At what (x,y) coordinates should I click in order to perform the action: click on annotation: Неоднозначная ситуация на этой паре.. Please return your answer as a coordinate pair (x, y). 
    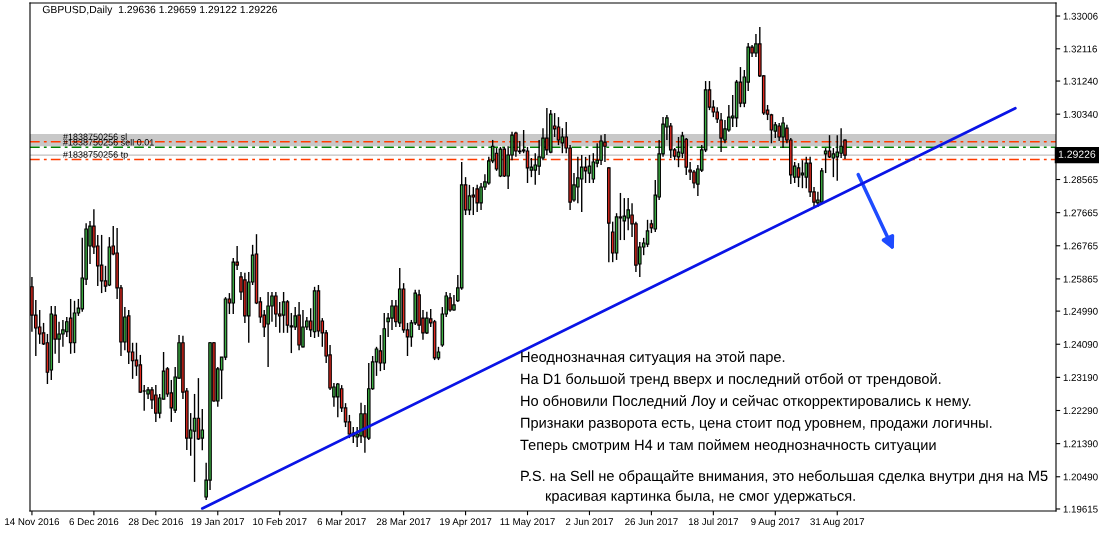
    Looking at the image, I should click on (653, 358).